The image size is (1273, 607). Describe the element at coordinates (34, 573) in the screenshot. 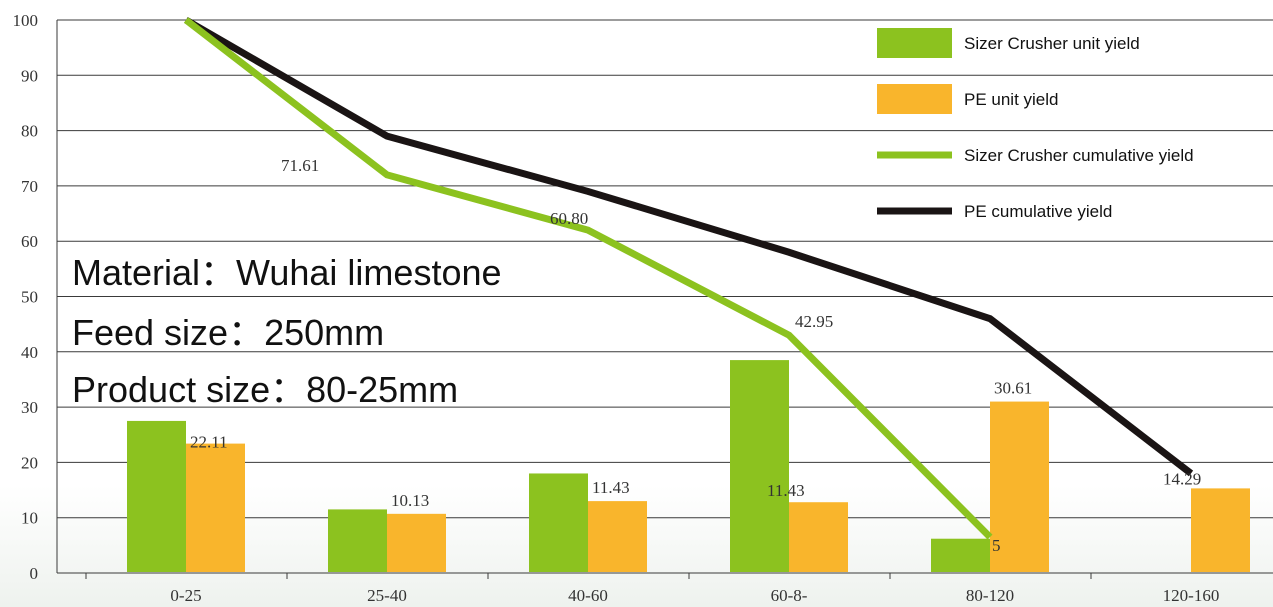

I see `y-tick-label: 0` at that location.